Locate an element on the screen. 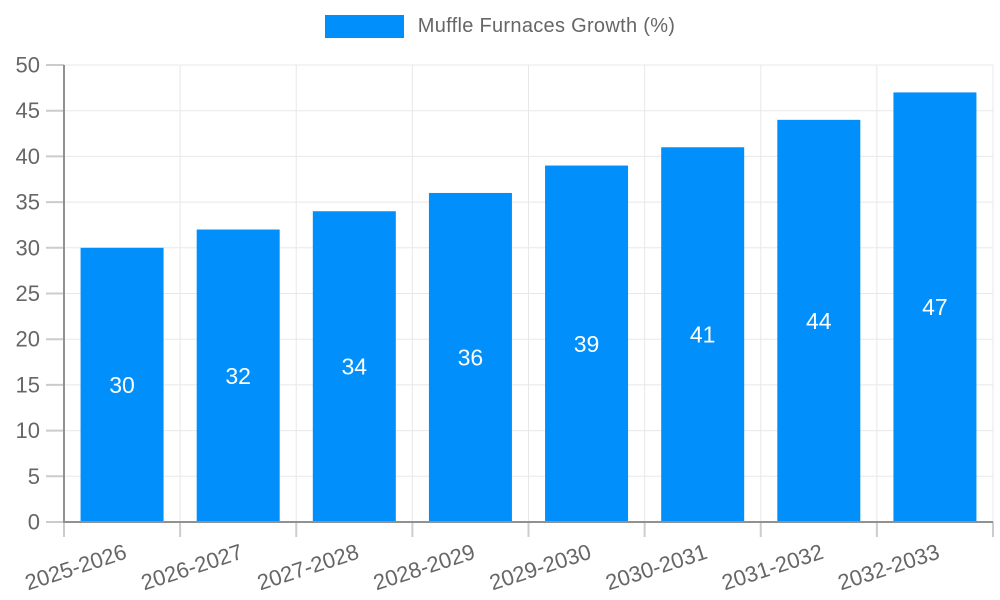  bar-value-label: 32 is located at coordinates (238, 376).